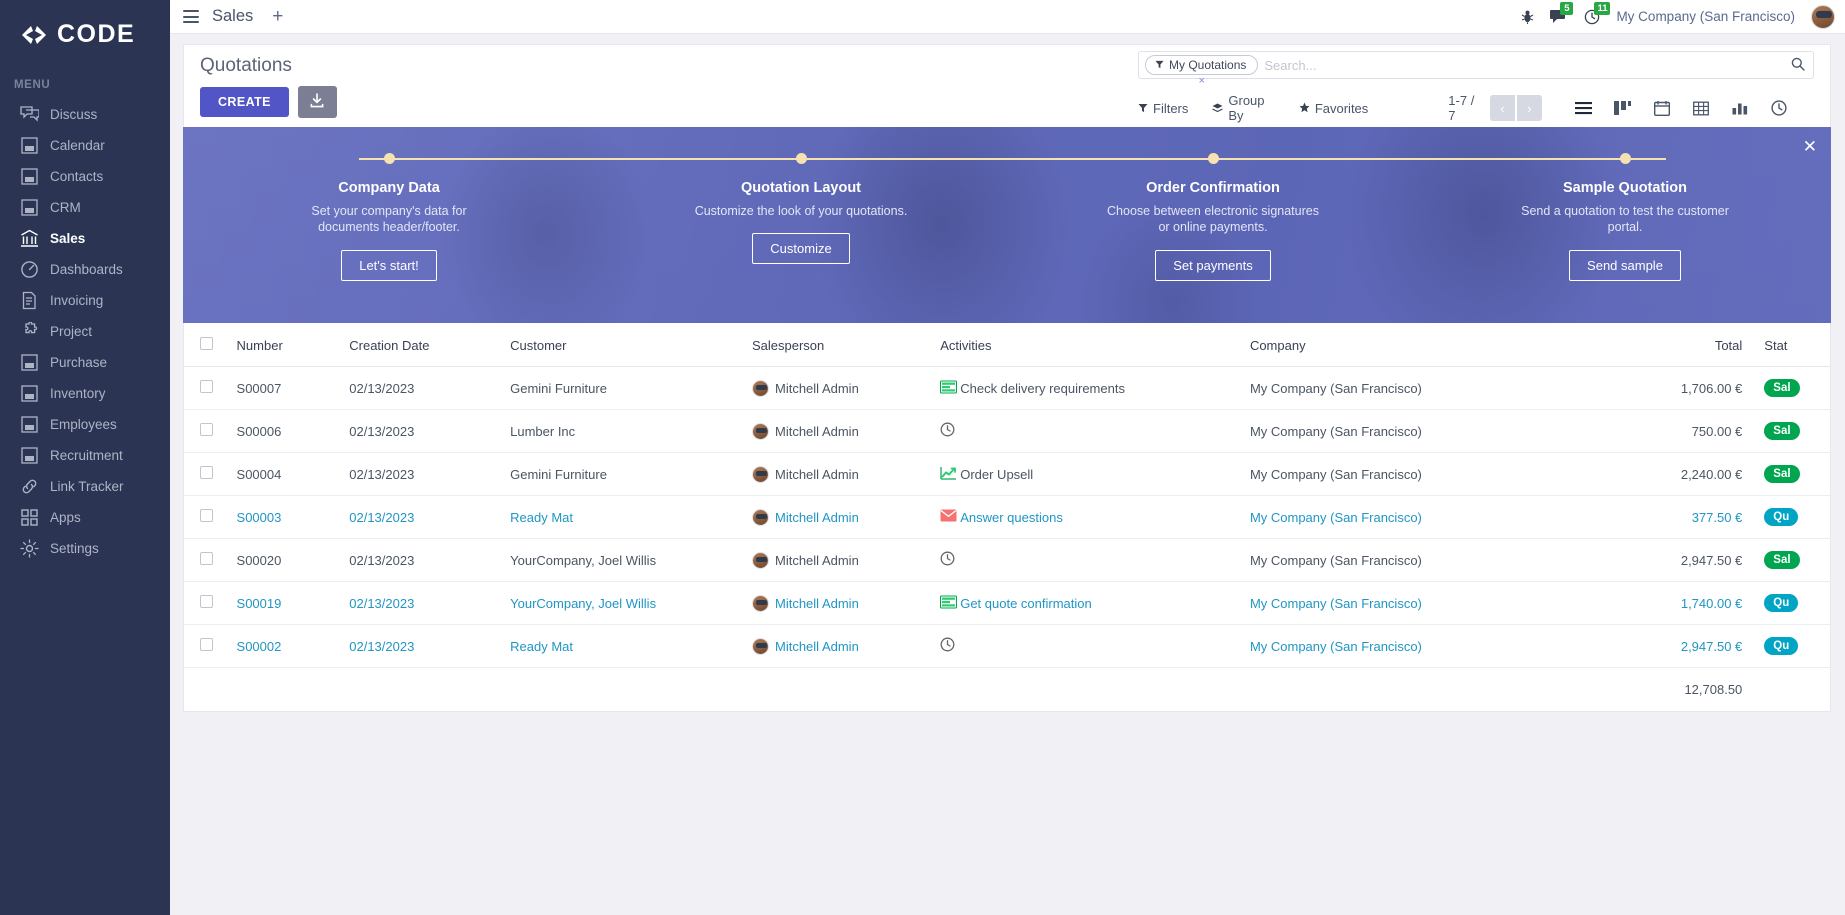 The width and height of the screenshot is (1845, 915). I want to click on pager-previous-button: ‹, so click(1502, 108).